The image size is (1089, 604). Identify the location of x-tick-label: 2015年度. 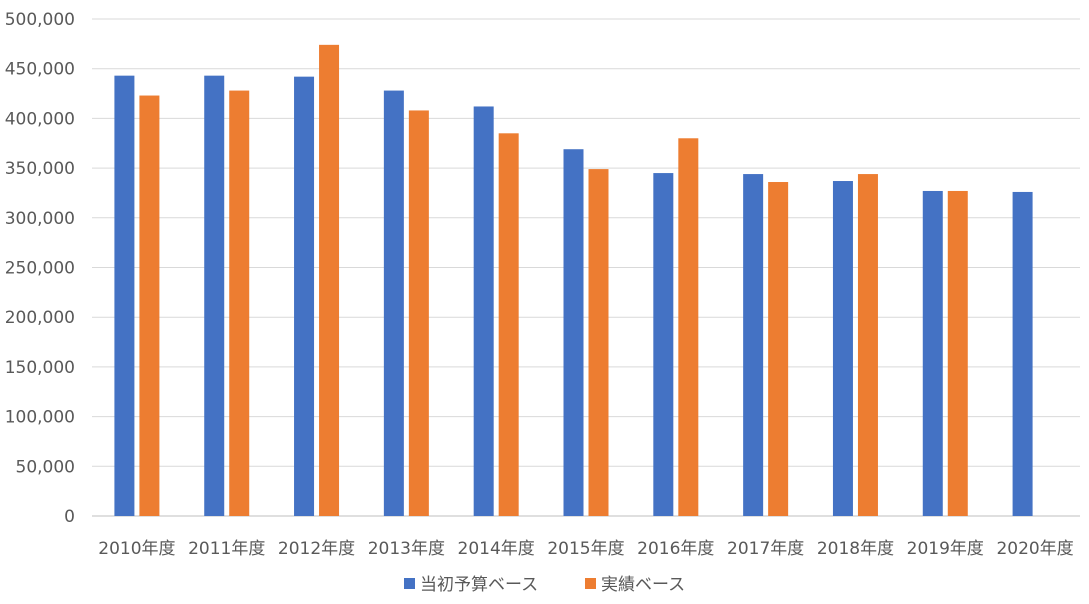
(585, 549).